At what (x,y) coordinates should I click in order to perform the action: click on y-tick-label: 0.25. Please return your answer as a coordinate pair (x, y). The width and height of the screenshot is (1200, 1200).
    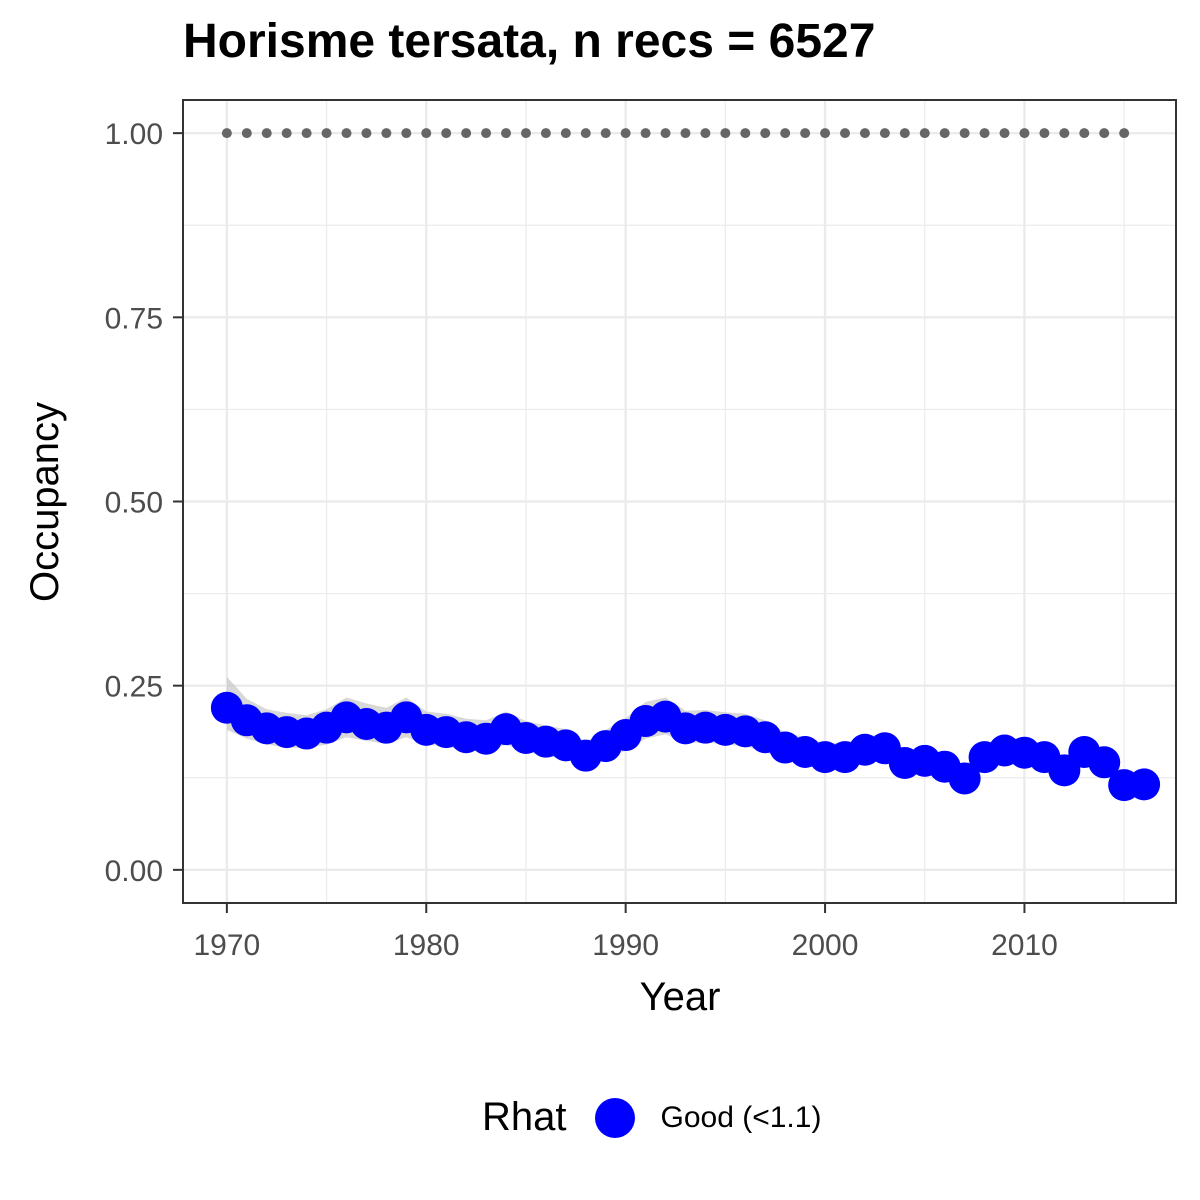
    Looking at the image, I should click on (134, 687).